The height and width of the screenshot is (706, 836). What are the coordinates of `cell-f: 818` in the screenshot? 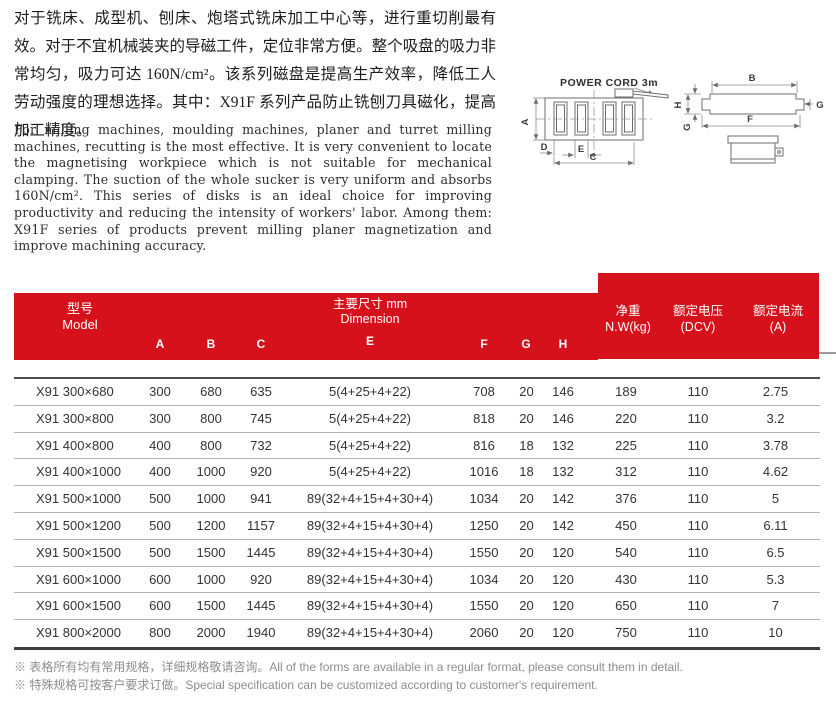 It's located at (484, 418).